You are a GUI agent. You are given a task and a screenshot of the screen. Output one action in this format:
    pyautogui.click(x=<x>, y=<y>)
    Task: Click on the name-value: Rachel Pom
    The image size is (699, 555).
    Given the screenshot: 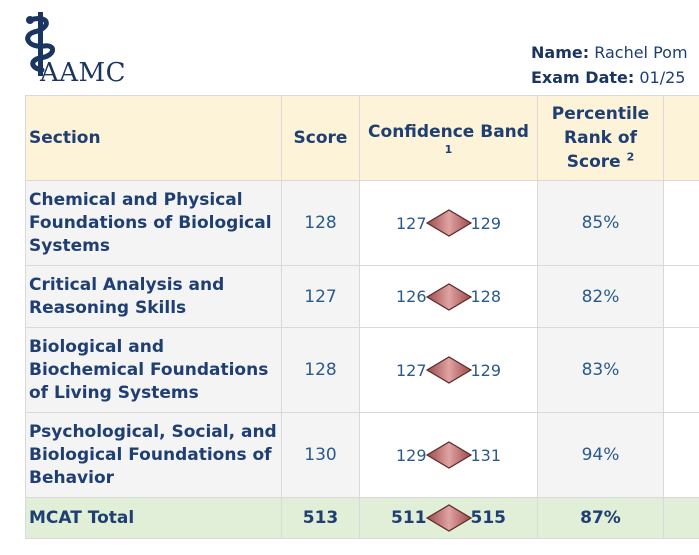 What is the action you would take?
    pyautogui.click(x=641, y=52)
    